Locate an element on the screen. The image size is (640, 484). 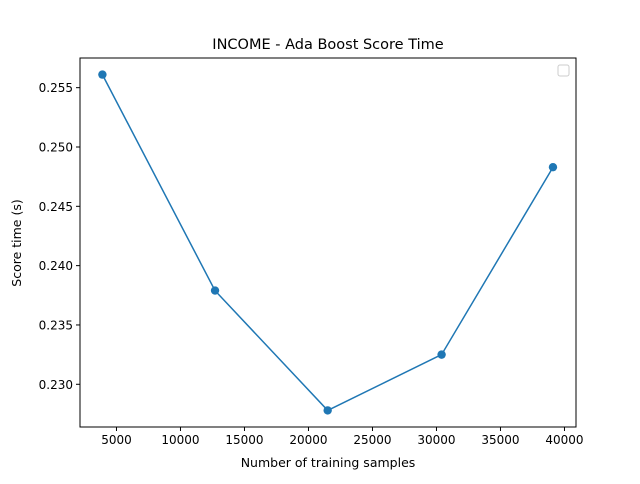
x-tick-label: 20000 is located at coordinates (308, 440).